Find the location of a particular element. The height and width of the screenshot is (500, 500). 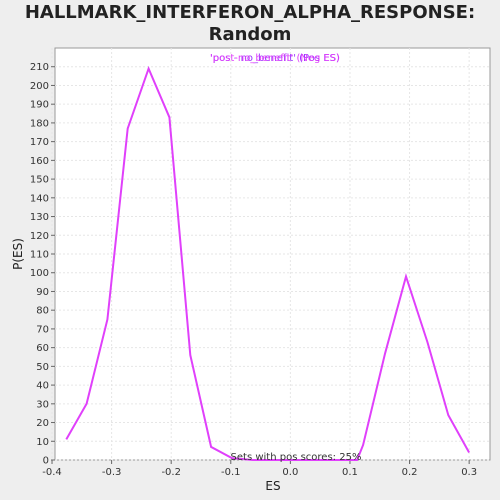

y-tick-label: 160 is located at coordinates (39, 161).